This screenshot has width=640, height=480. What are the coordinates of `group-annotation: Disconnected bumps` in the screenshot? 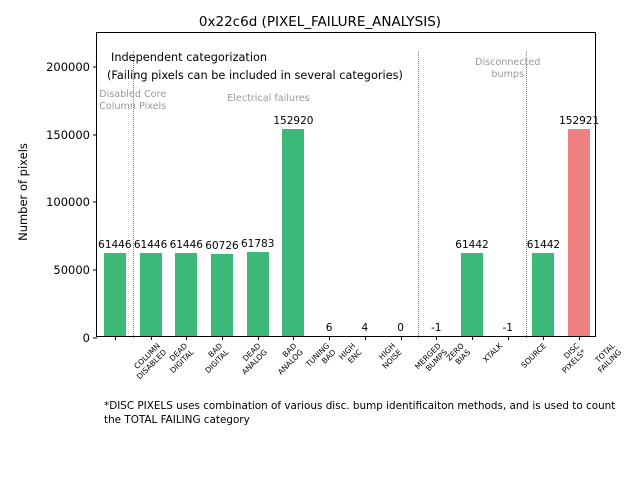 It's located at (508, 68).